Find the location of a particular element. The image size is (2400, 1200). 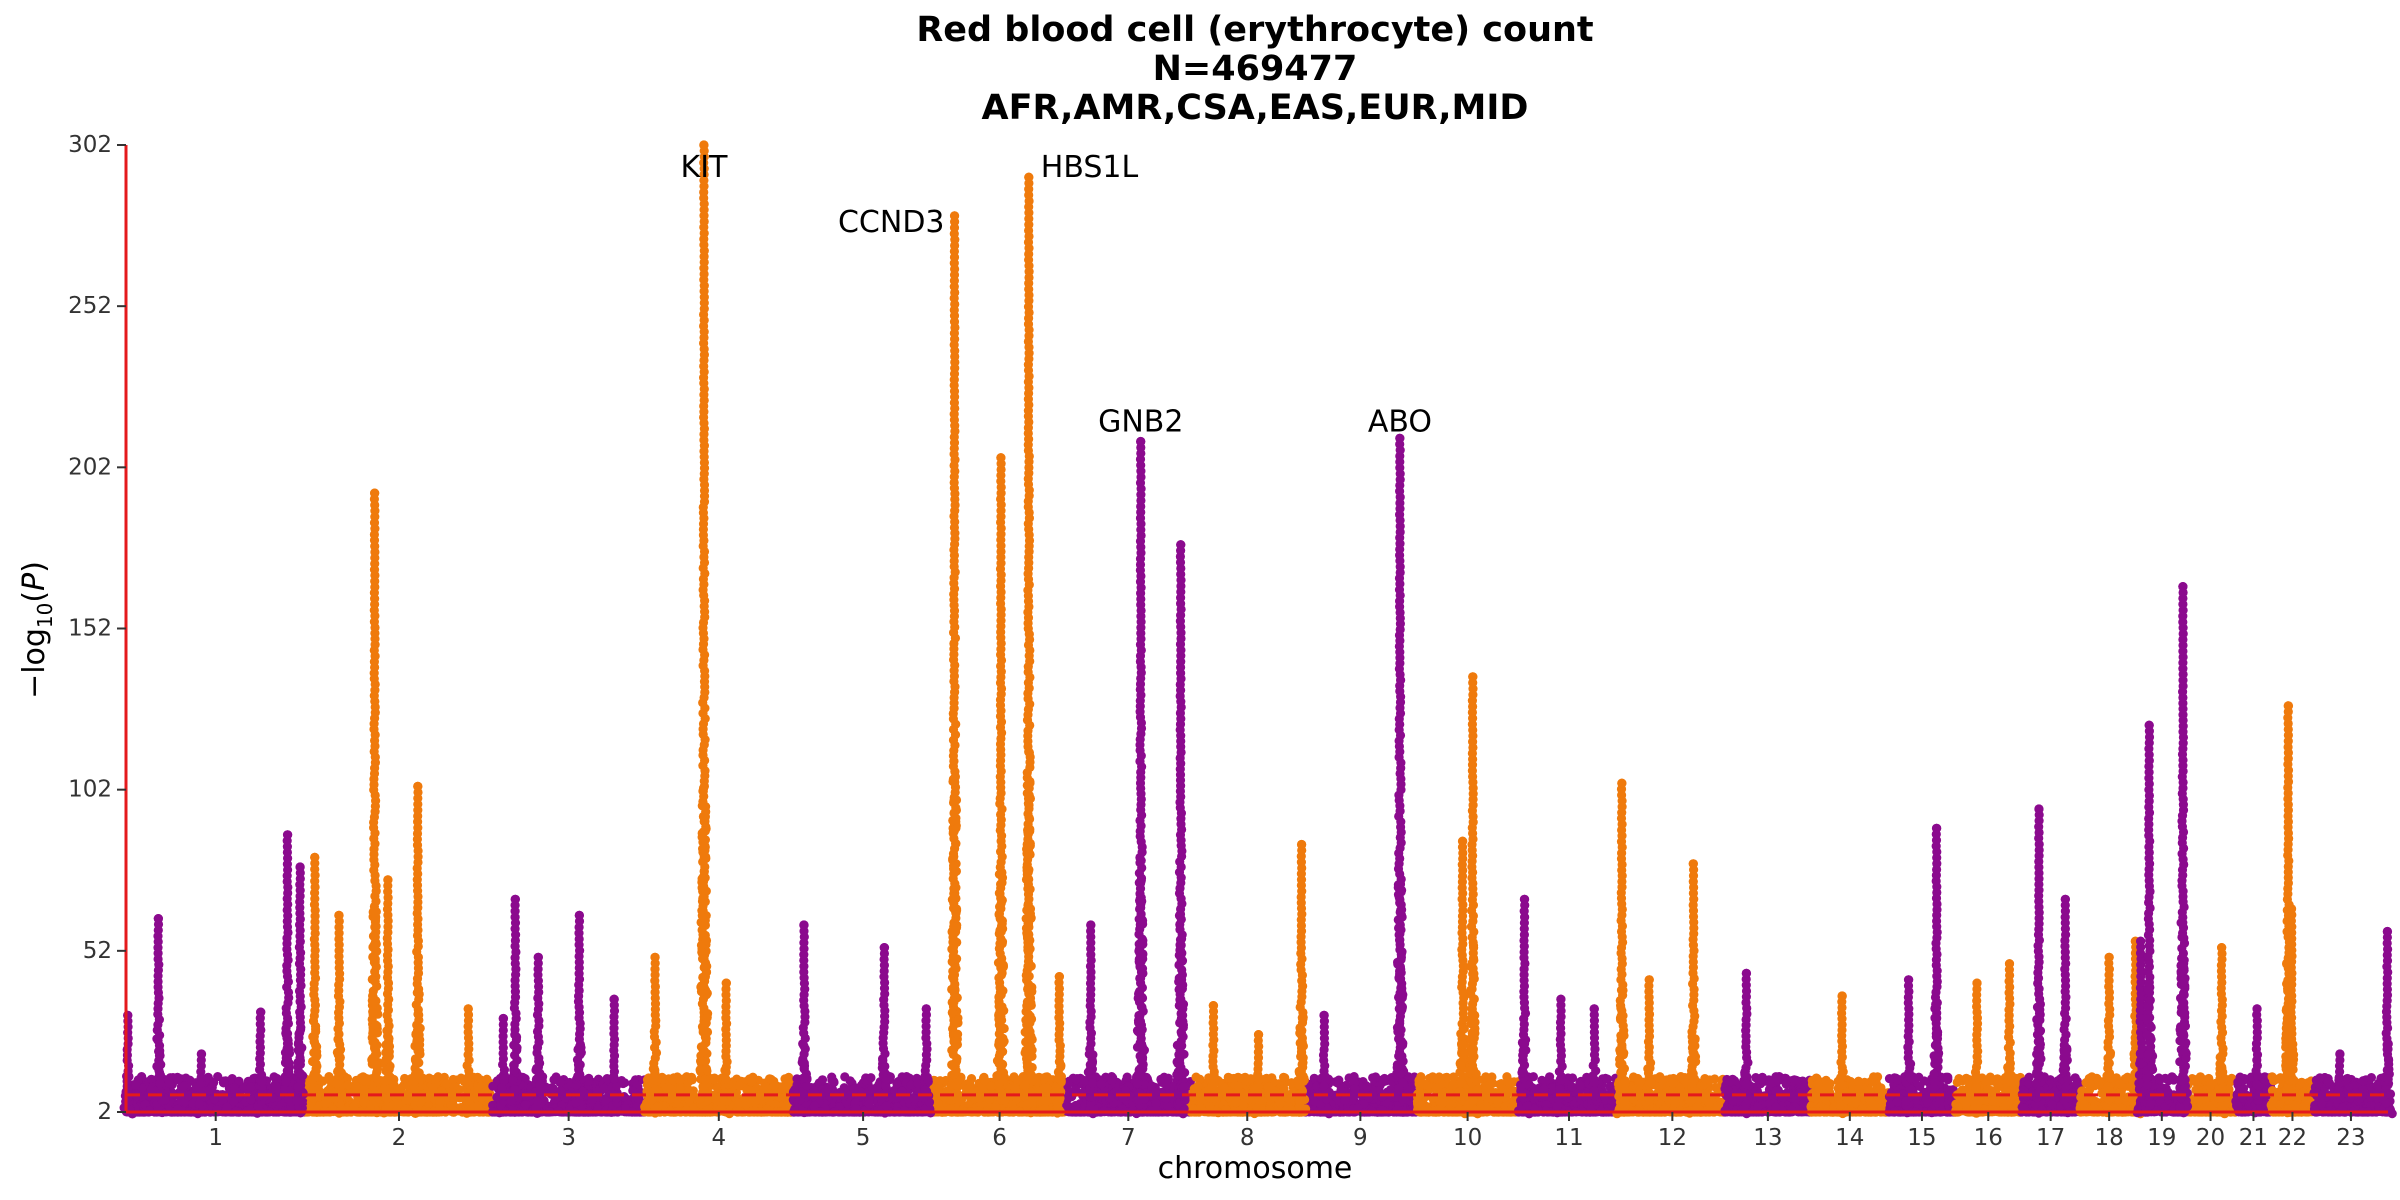

chart-title-line-3: AFR,AMR,CSA,EAS,EUR,MID is located at coordinates (1255, 108).